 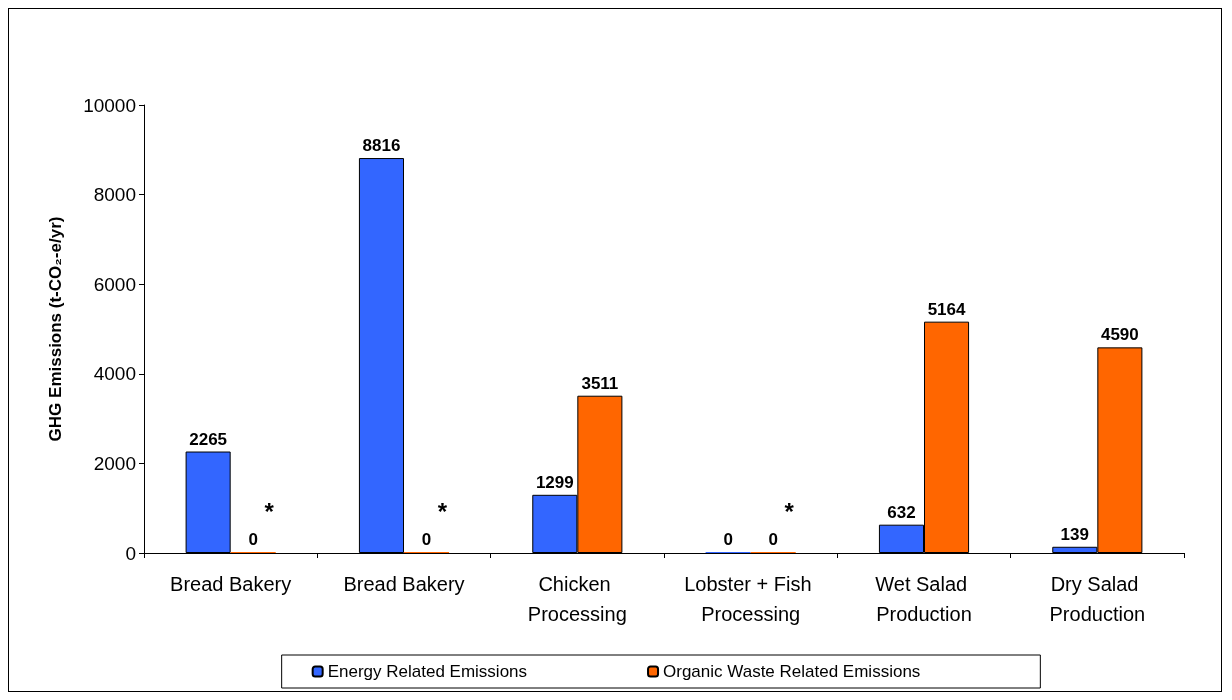 I want to click on data-label: 8816, so click(x=381, y=146).